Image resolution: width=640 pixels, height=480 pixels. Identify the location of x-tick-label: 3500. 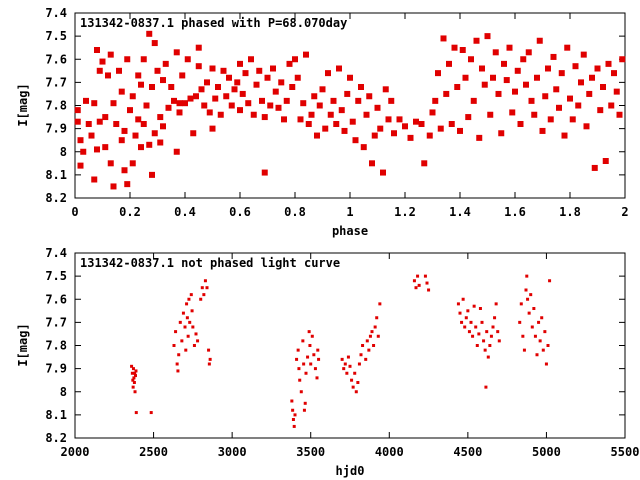
(310, 452).